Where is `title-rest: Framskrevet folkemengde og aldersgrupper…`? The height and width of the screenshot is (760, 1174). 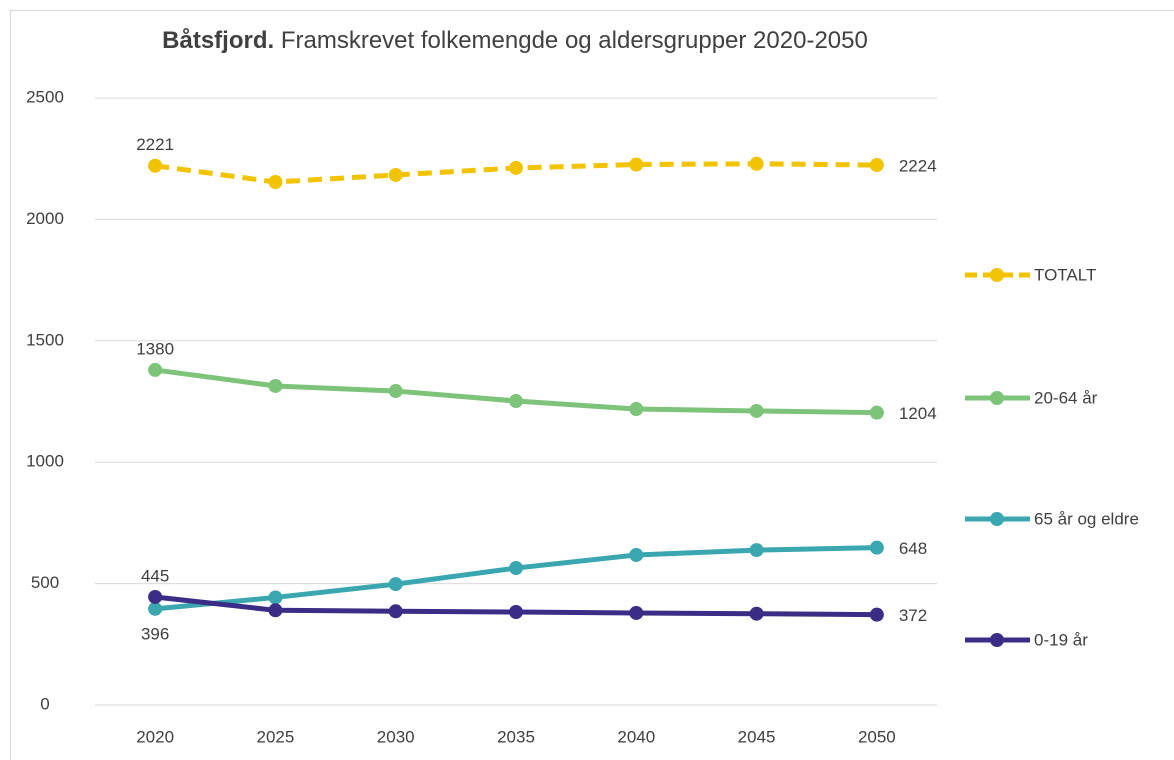 title-rest: Framskrevet folkemengde og aldersgrupper… is located at coordinates (574, 40).